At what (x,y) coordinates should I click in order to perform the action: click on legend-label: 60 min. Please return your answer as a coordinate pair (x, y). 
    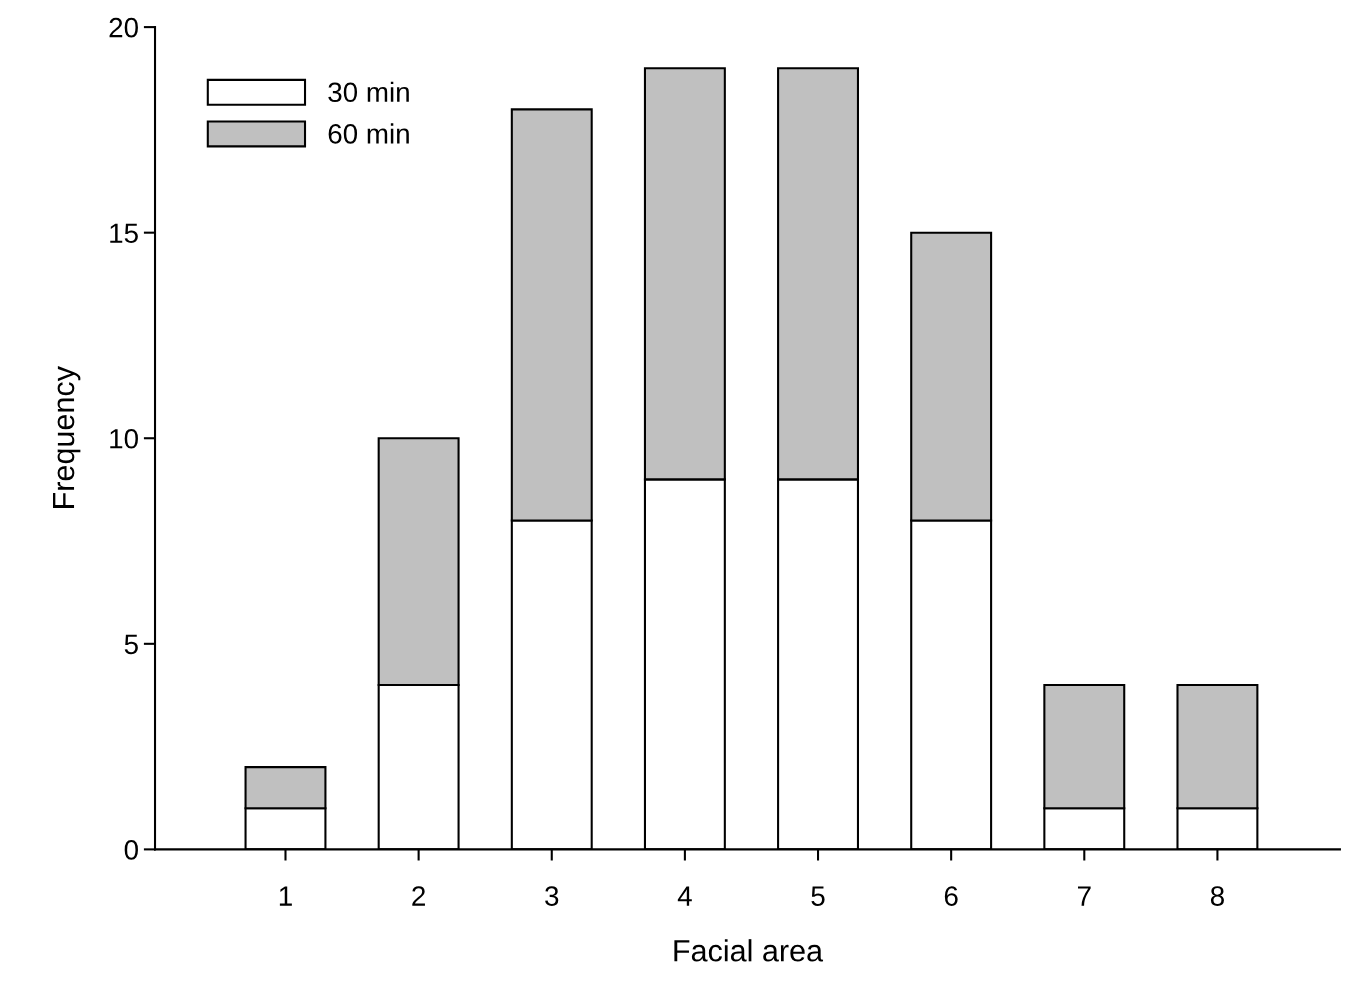
    Looking at the image, I should click on (368, 133).